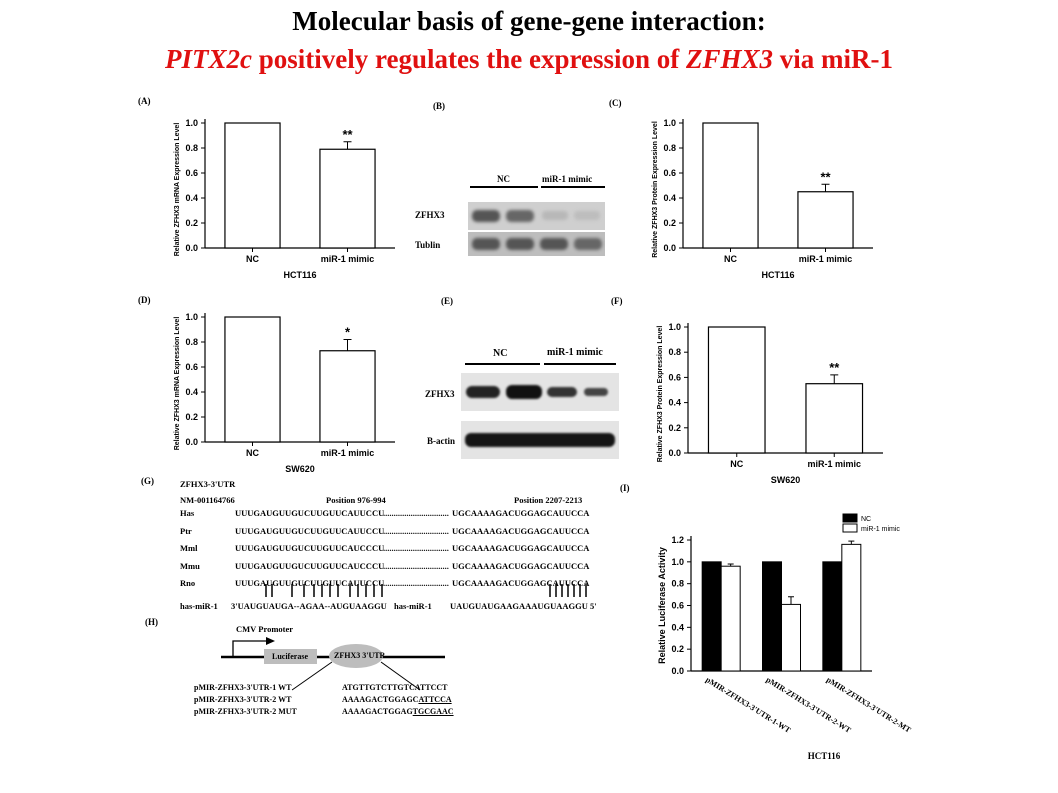 The height and width of the screenshot is (793, 1058). I want to click on alignment-s1: UUUGAUGUUGUCUUGUUCAUUCCU, so click(310, 530).